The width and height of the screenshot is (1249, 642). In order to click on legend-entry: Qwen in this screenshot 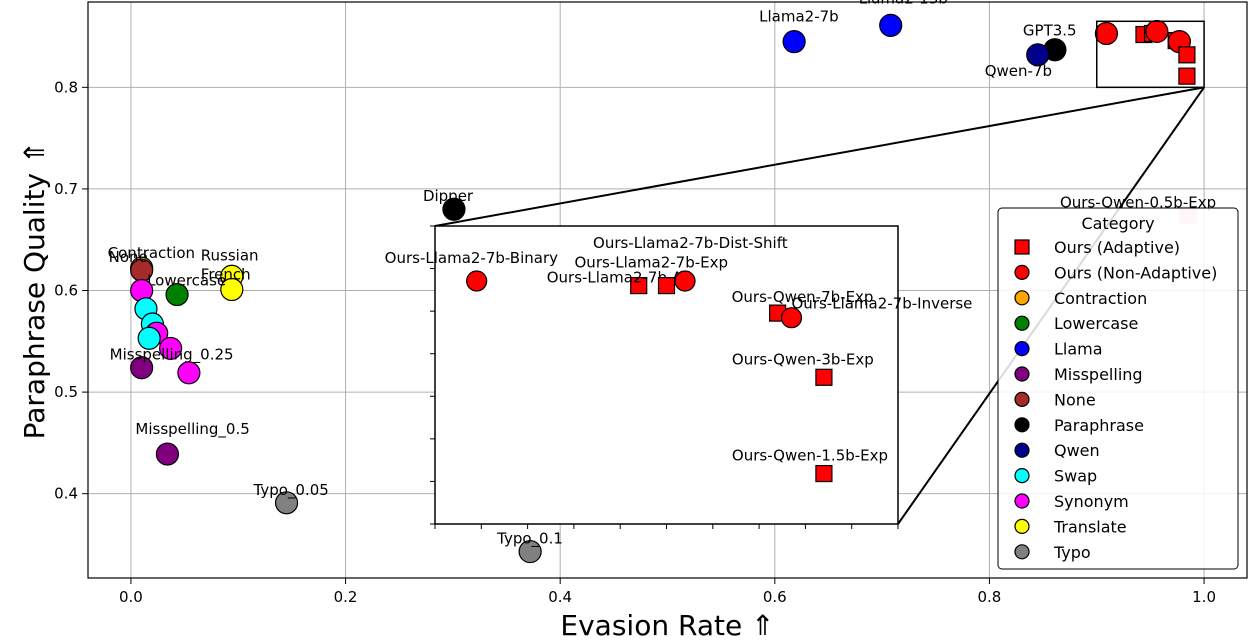, I will do `click(1077, 450)`.